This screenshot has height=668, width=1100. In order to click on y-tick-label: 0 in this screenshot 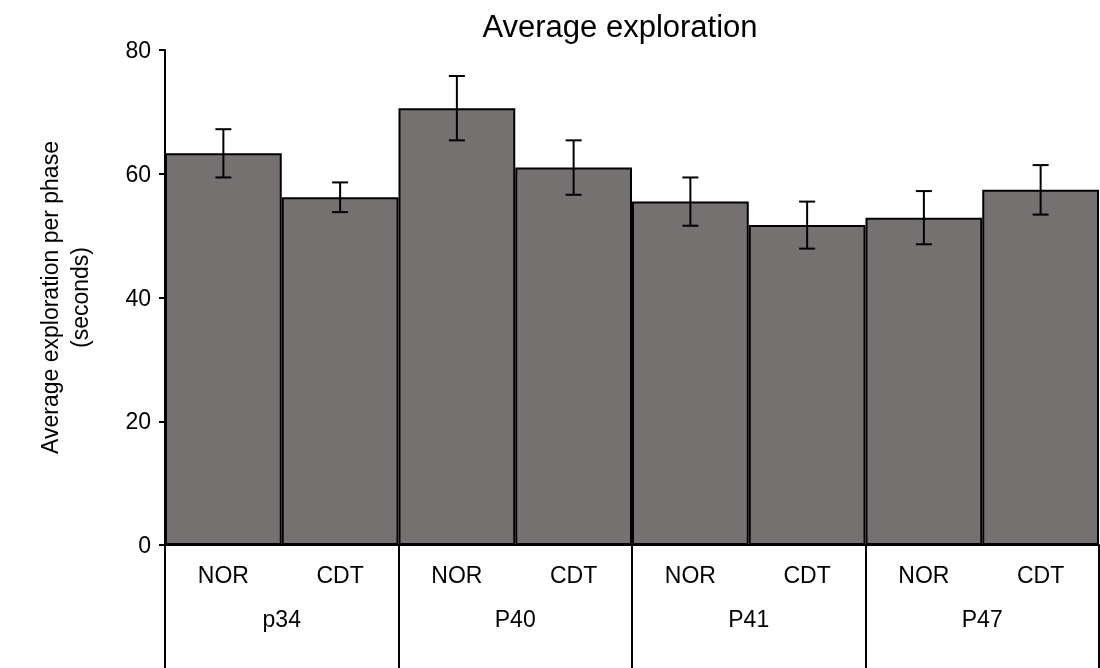, I will do `click(144, 545)`.